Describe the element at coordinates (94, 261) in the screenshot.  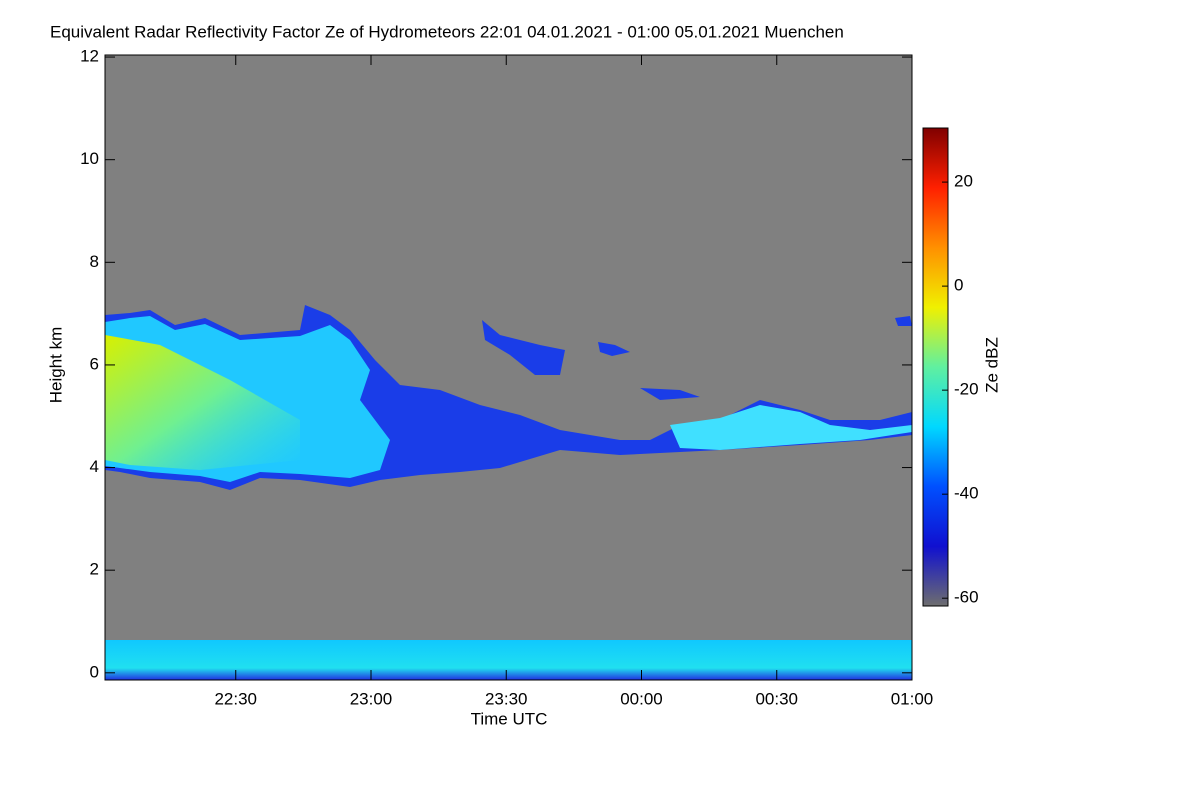
I see `y-tick-label: 8` at that location.